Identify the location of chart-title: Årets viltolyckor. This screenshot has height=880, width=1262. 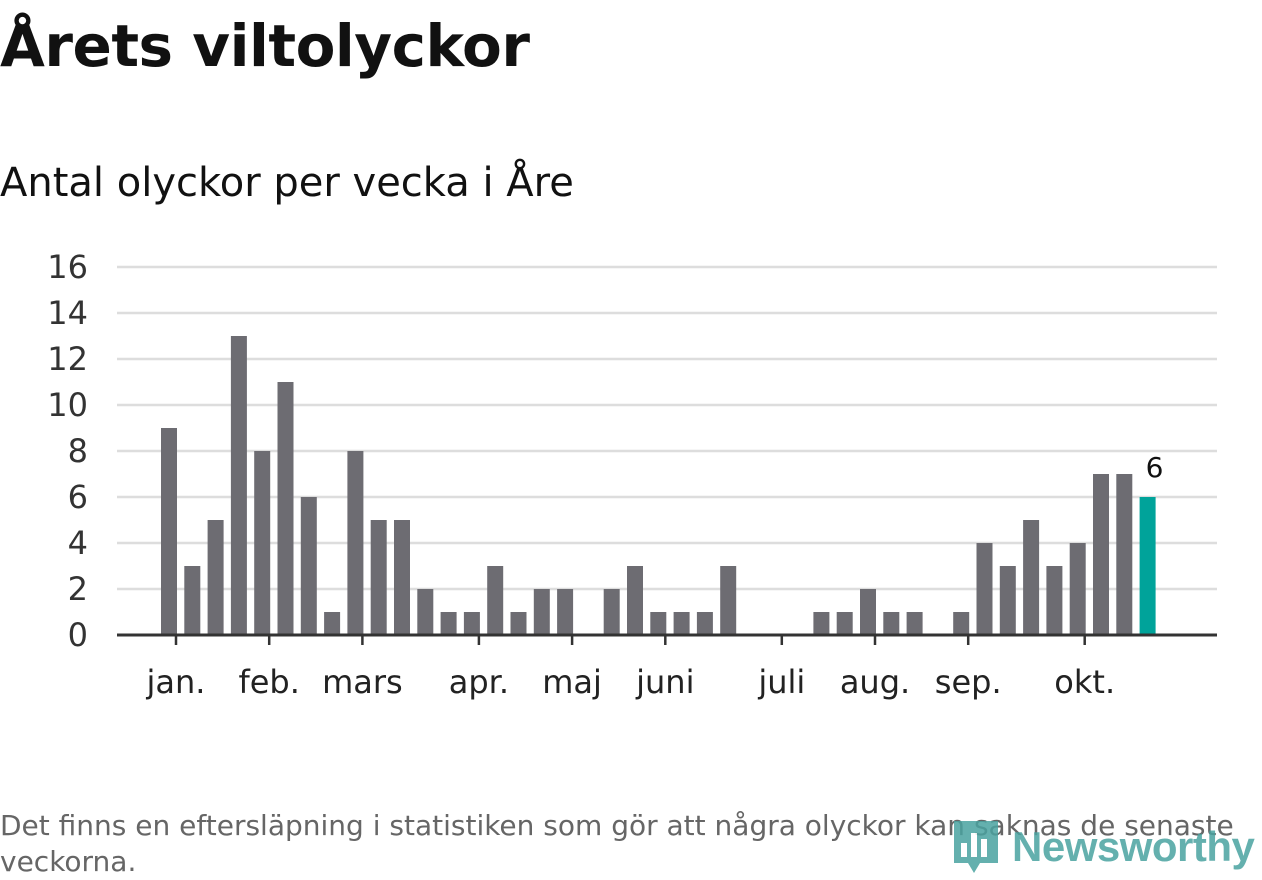
(265, 46).